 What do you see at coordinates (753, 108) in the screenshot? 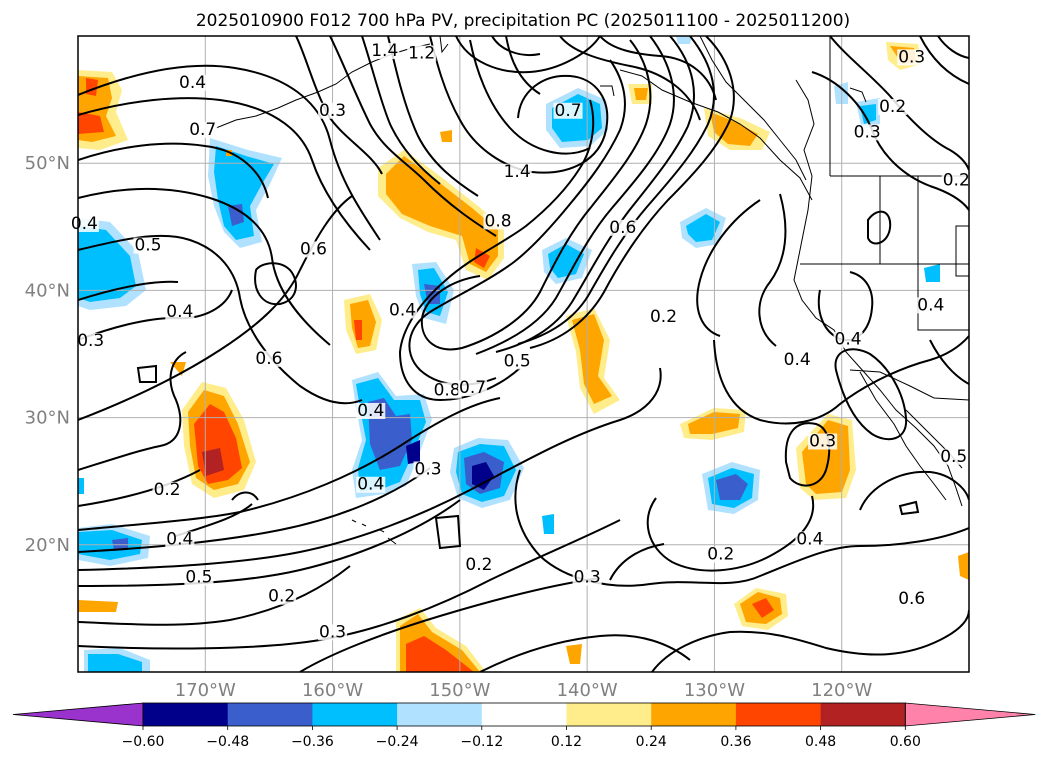
I see `coastline-alaska-panhandle` at bounding box center [753, 108].